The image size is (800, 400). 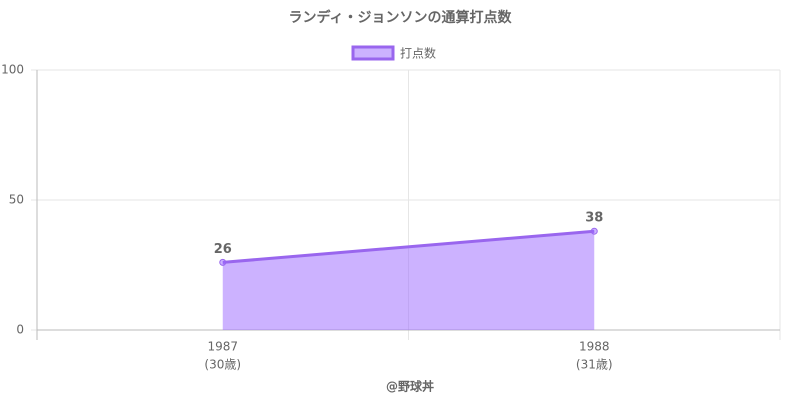 I want to click on x-tick-label: 1988, so click(x=594, y=347).